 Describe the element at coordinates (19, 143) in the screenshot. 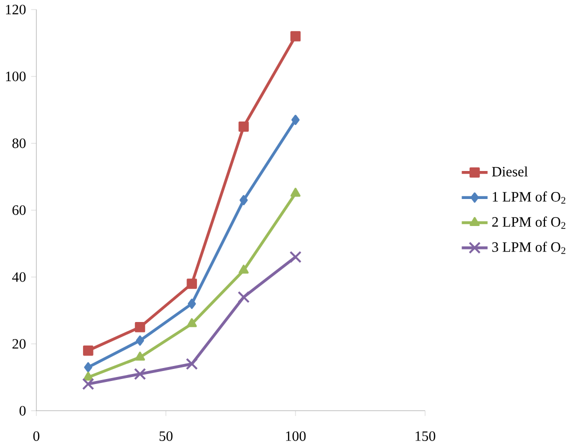

I see `y-tick-label: 80` at that location.